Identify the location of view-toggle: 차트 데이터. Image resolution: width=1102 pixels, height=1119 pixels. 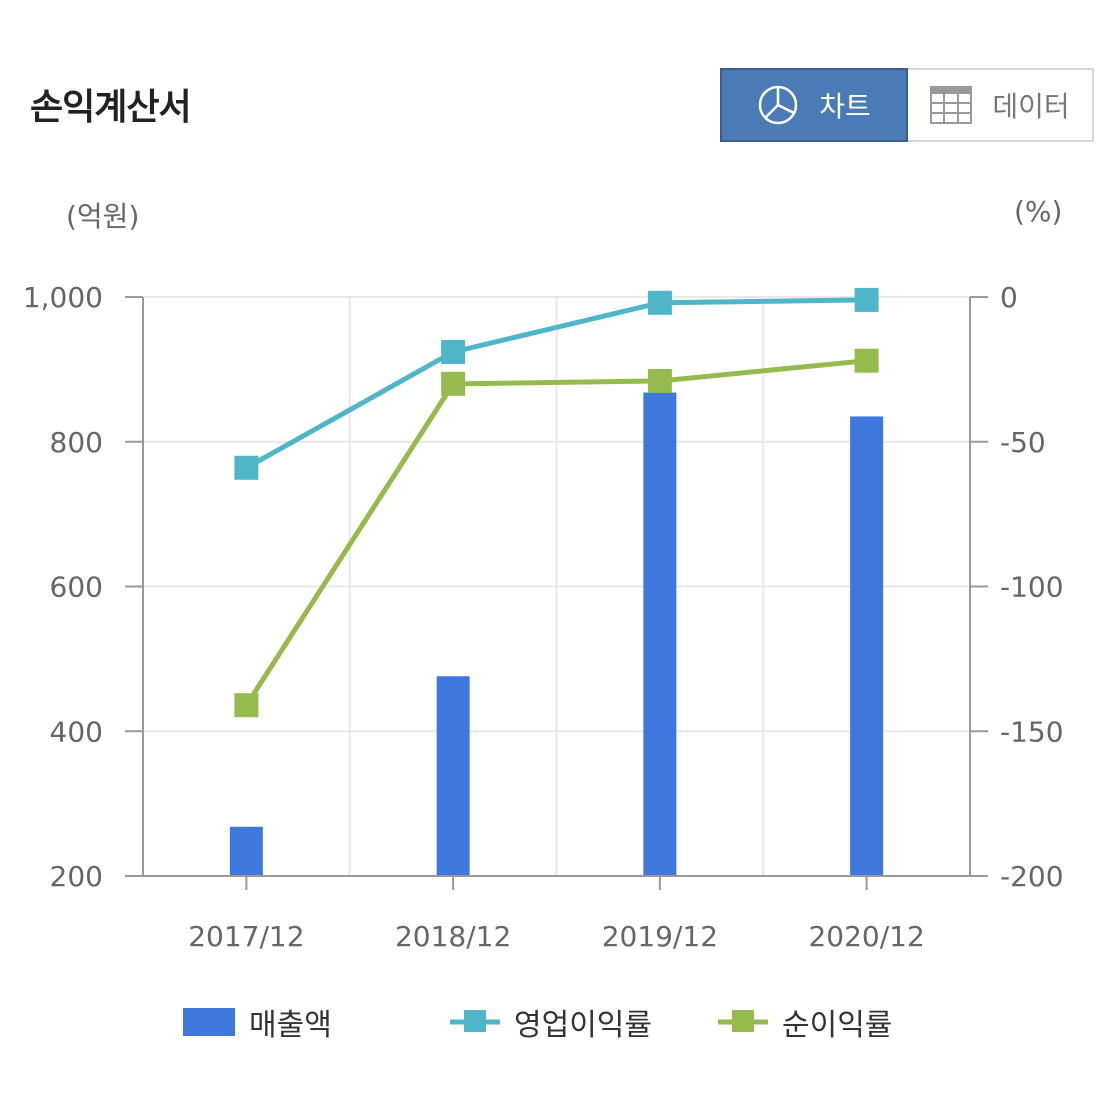
(907, 105).